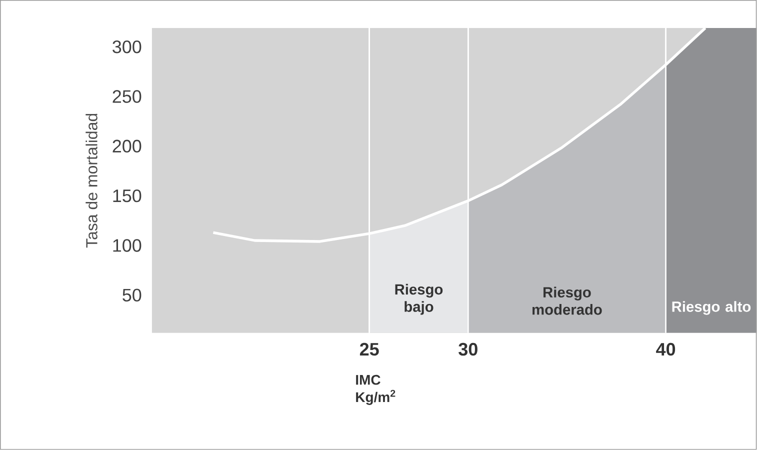 This screenshot has width=757, height=450. What do you see at coordinates (369, 349) in the screenshot?
I see `x-tick-label: 25` at bounding box center [369, 349].